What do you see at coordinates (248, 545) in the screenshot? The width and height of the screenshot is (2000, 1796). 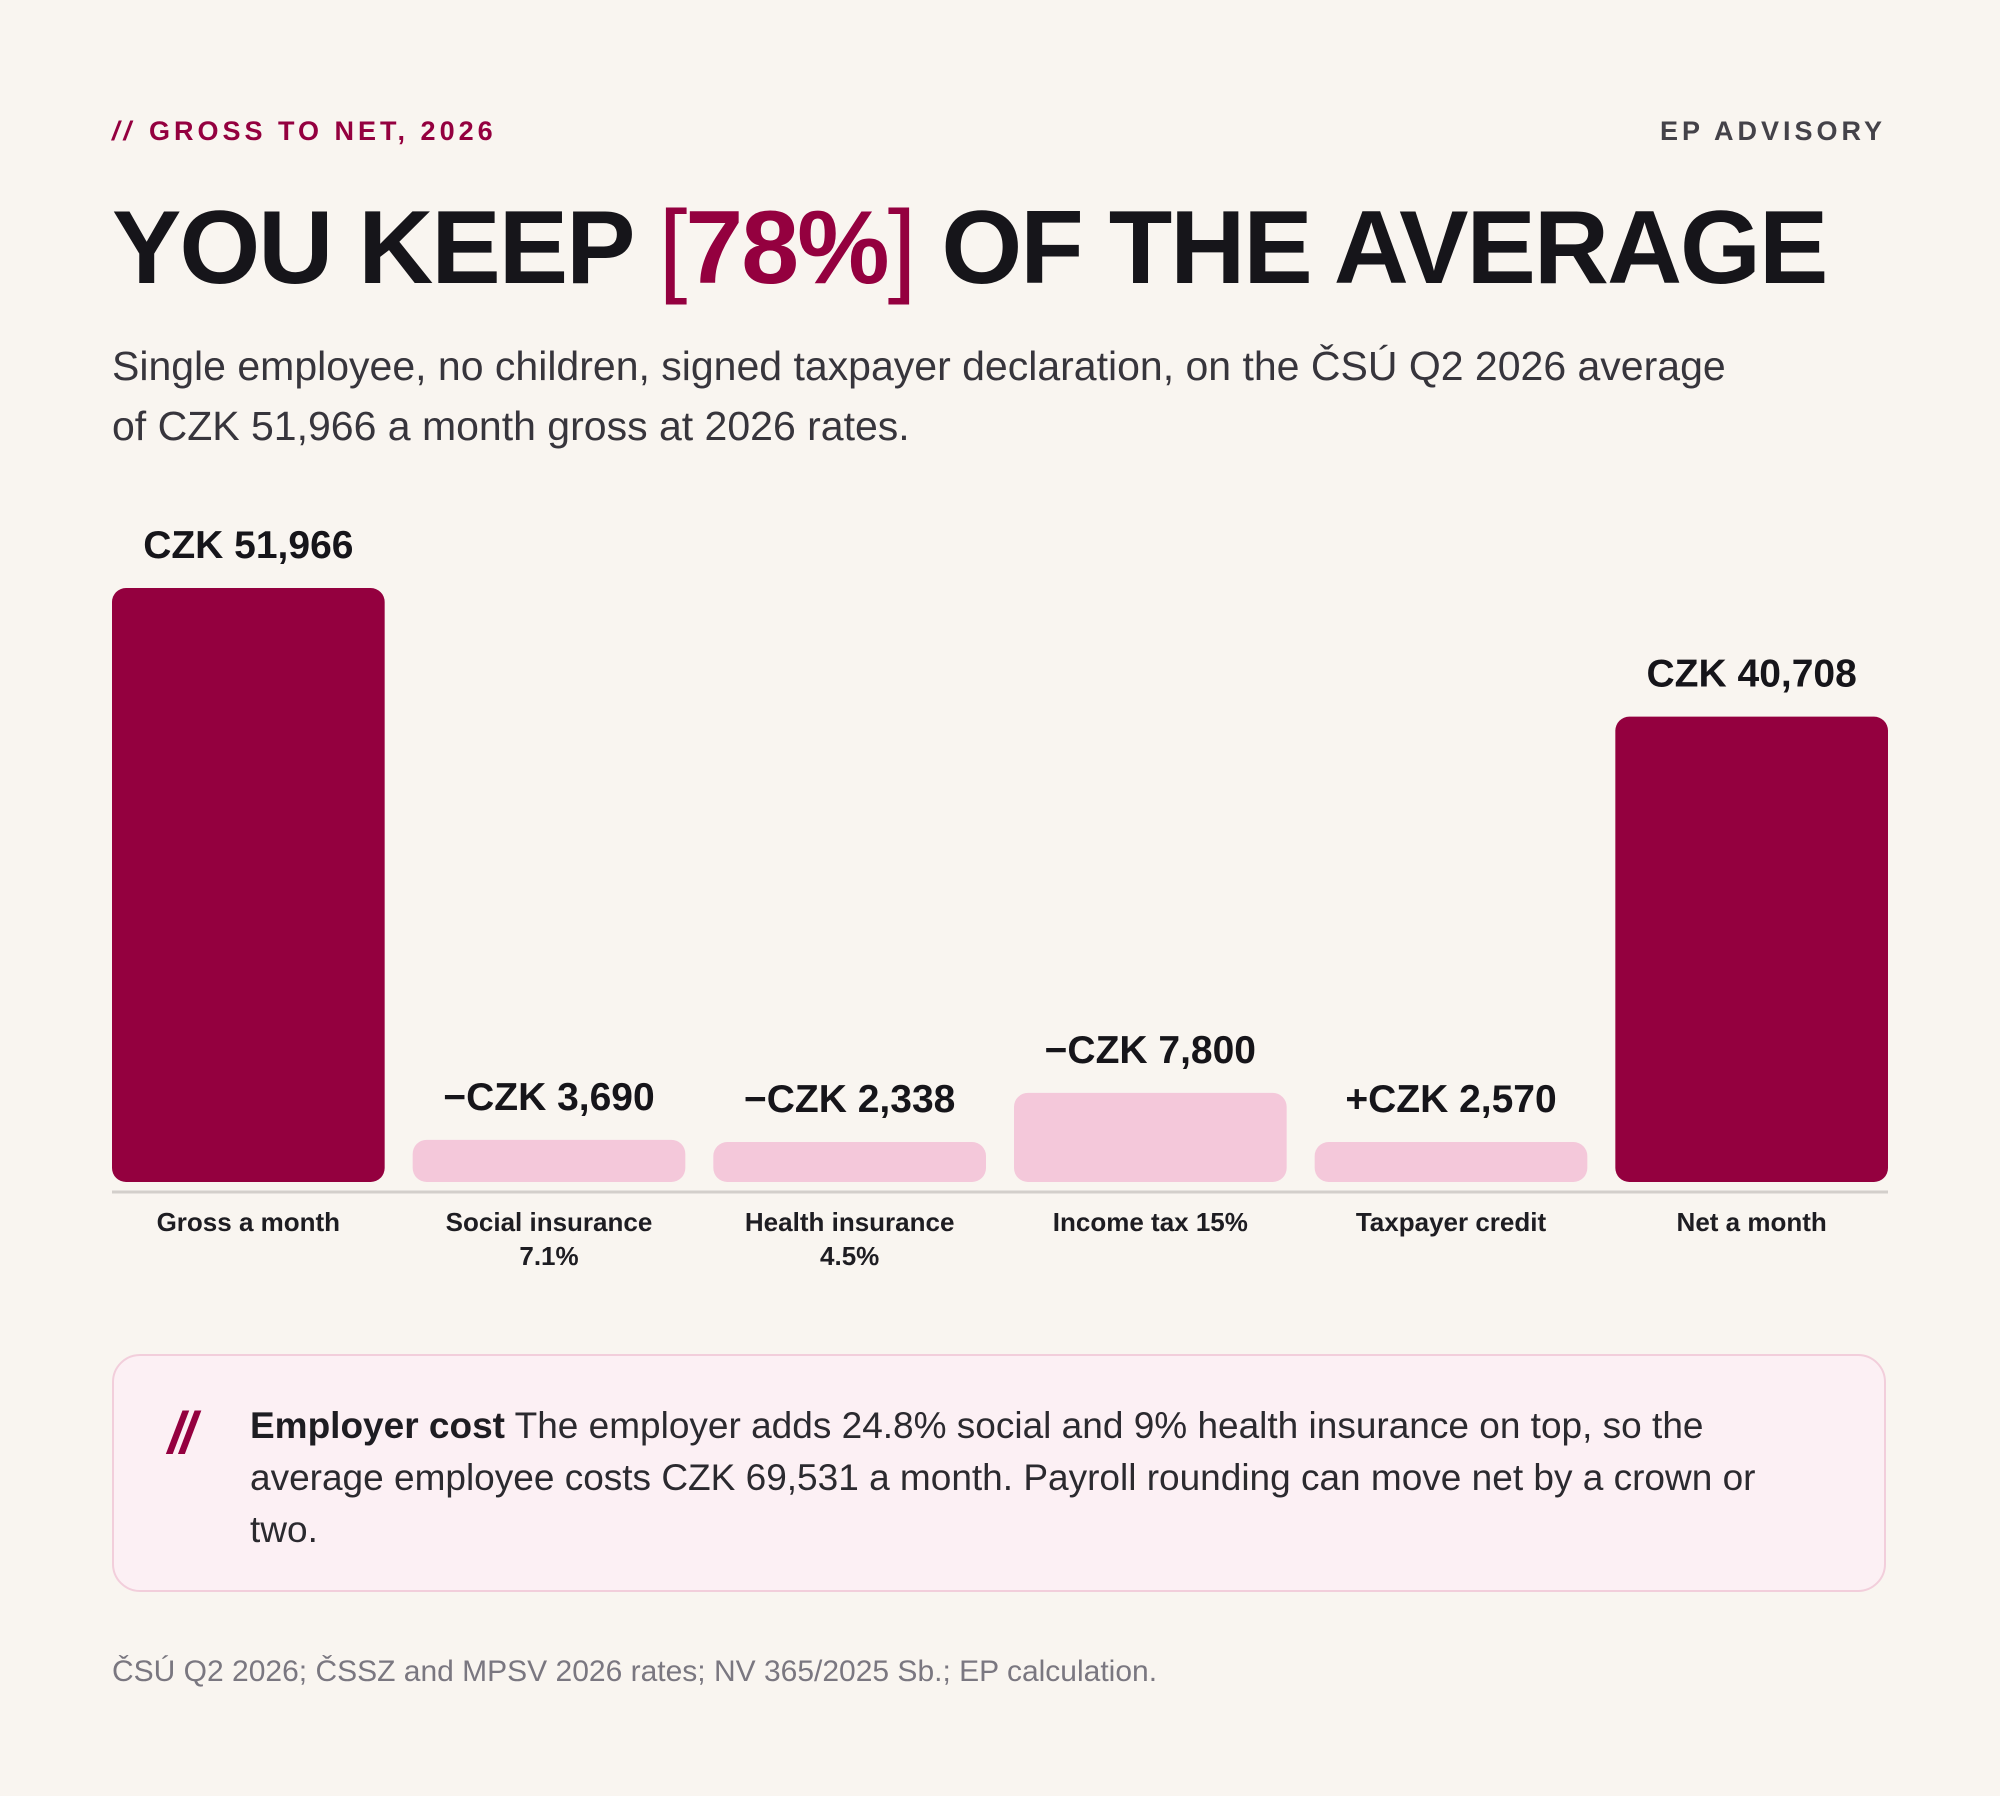 I see `value-label-0: CZK 51,966` at bounding box center [248, 545].